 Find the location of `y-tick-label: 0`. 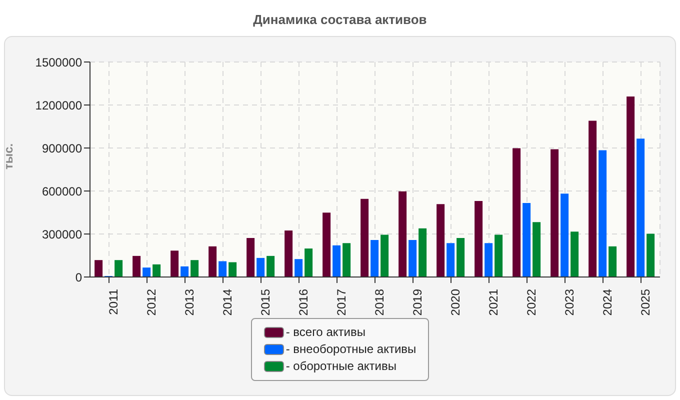

y-tick-label: 0 is located at coordinates (78, 277).